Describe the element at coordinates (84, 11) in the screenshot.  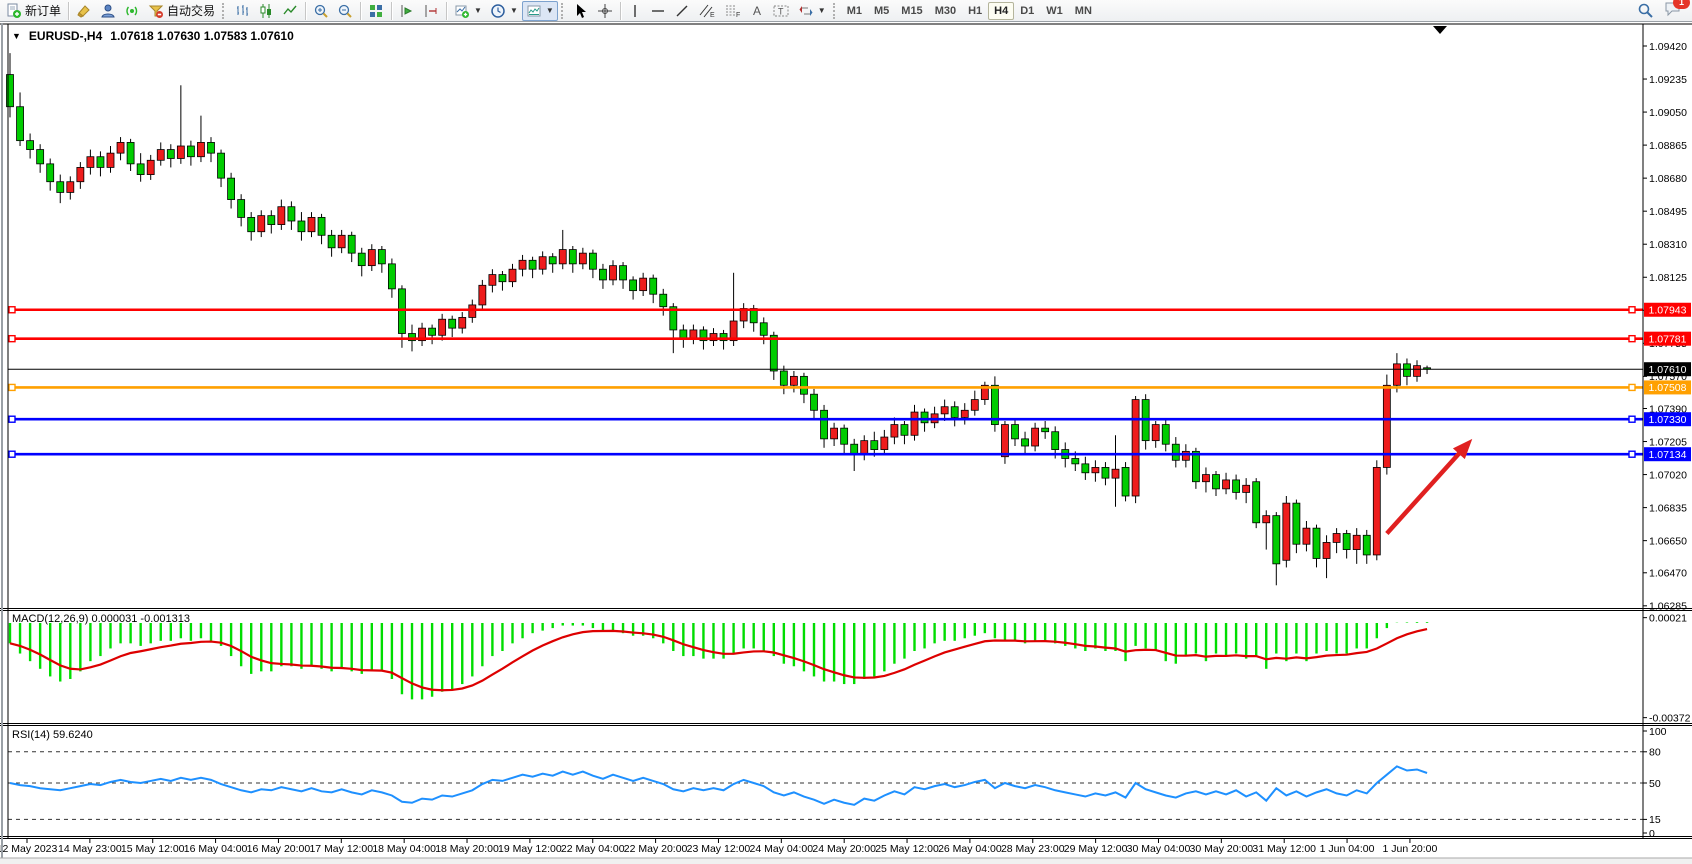
I see `eraser-button` at that location.